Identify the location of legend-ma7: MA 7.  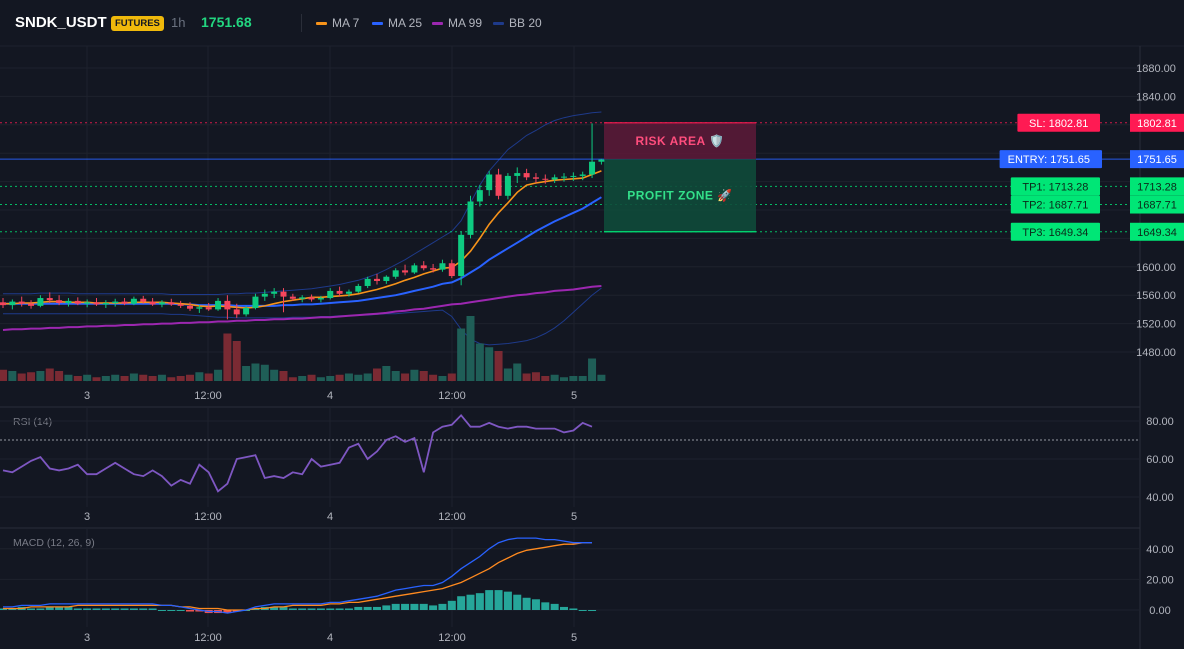
(337, 23).